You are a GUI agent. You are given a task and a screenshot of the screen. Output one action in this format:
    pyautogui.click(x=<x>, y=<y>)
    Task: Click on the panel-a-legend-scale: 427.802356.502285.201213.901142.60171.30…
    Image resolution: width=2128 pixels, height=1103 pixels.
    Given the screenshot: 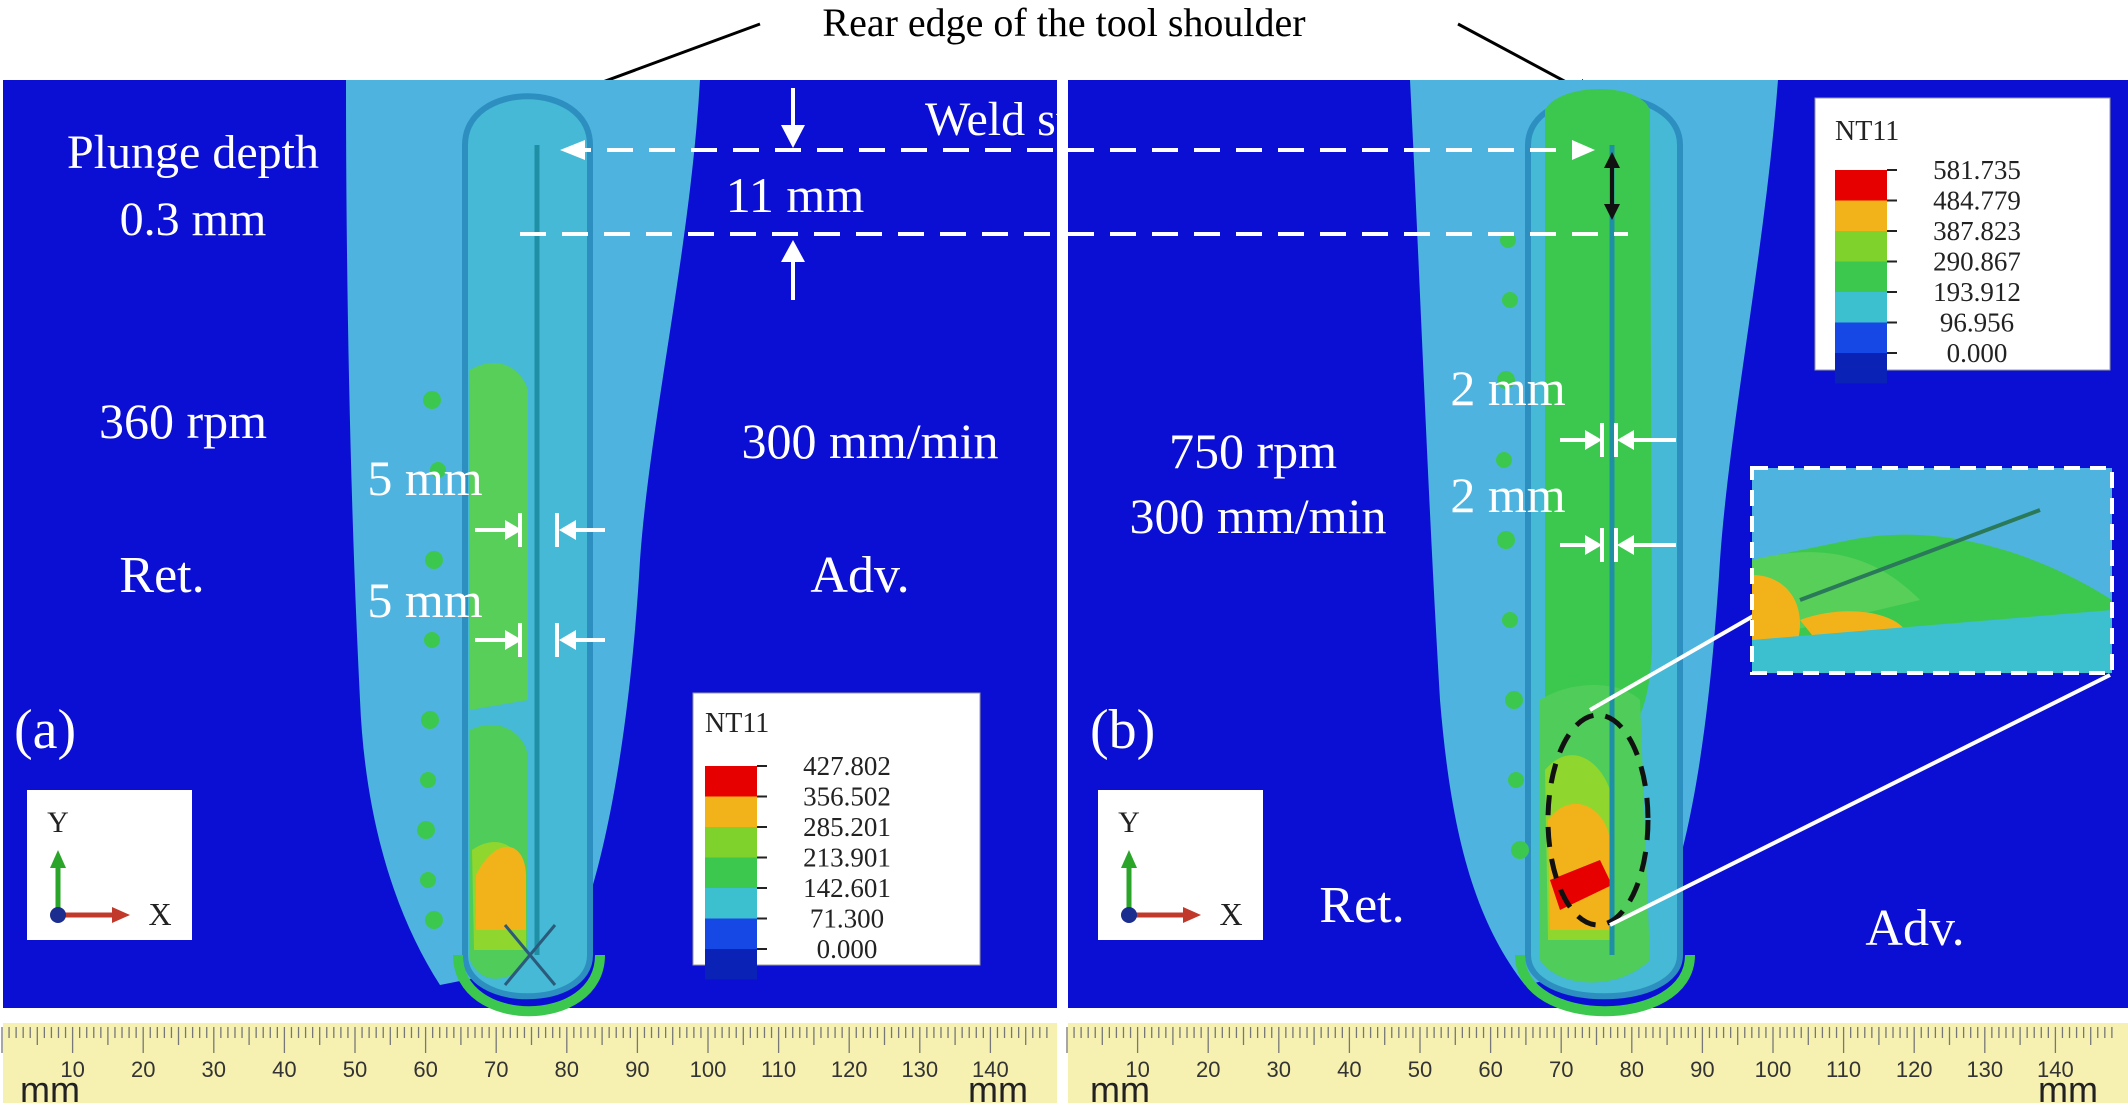 What is the action you would take?
    pyautogui.click(x=798, y=865)
    